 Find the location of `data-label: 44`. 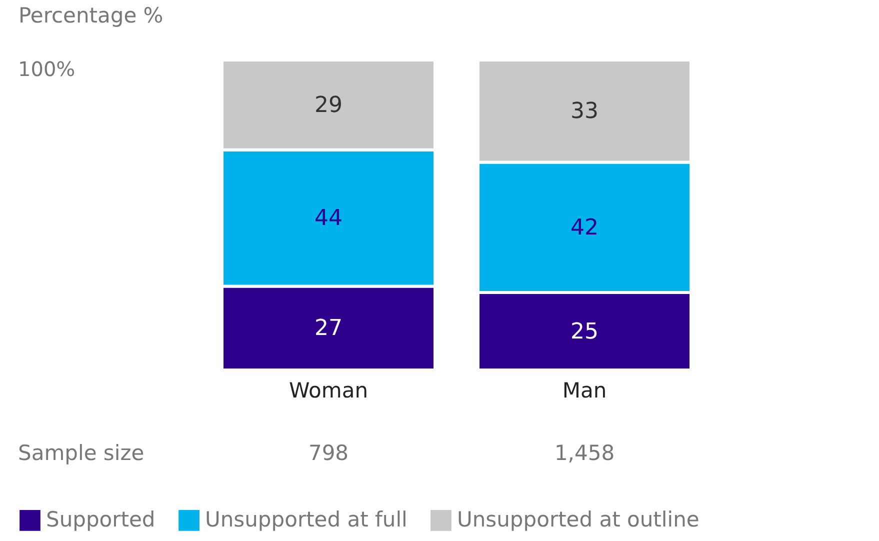

data-label: 44 is located at coordinates (328, 219).